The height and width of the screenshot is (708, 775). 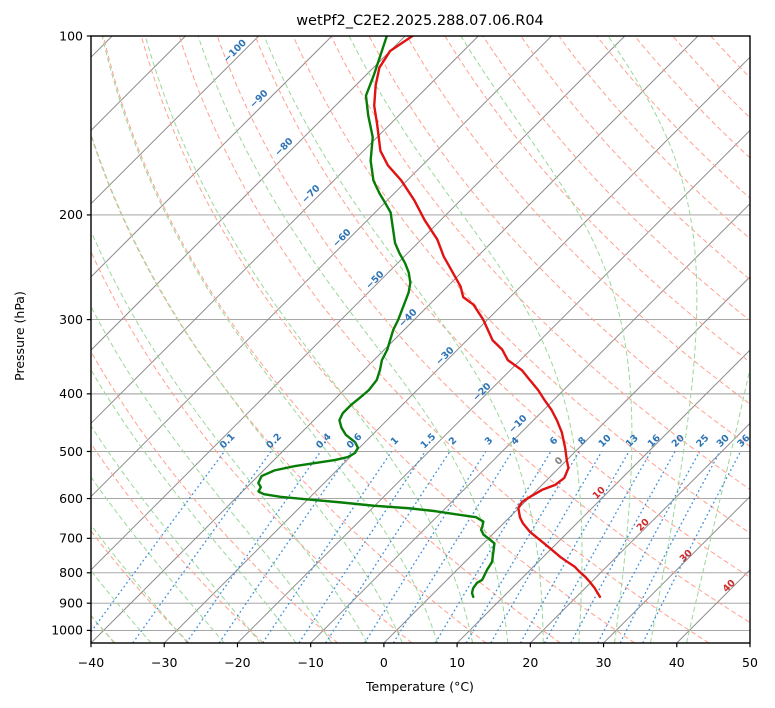 What do you see at coordinates (453, 441) in the screenshot?
I see `mixing-ratio-label: 2` at bounding box center [453, 441].